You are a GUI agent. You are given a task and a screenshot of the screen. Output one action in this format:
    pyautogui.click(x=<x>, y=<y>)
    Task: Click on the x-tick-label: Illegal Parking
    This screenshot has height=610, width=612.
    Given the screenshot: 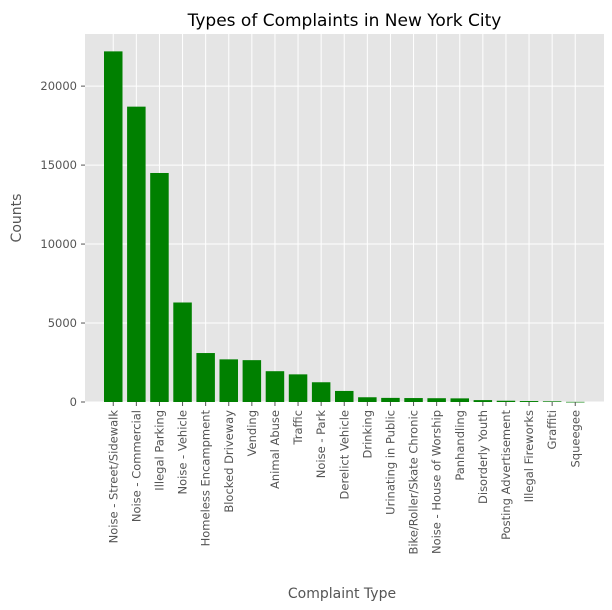 What is the action you would take?
    pyautogui.click(x=159, y=450)
    